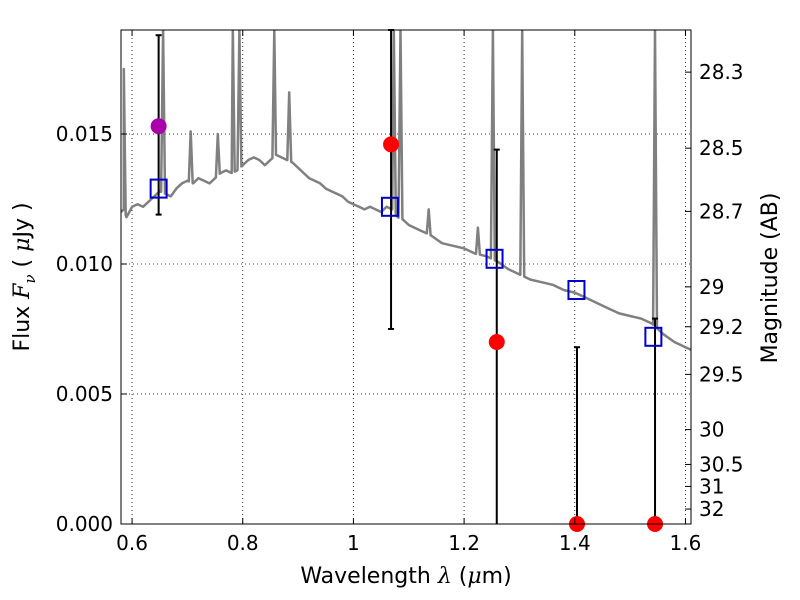  What do you see at coordinates (84, 134) in the screenshot?
I see `y-tick-label: 0.015` at bounding box center [84, 134].